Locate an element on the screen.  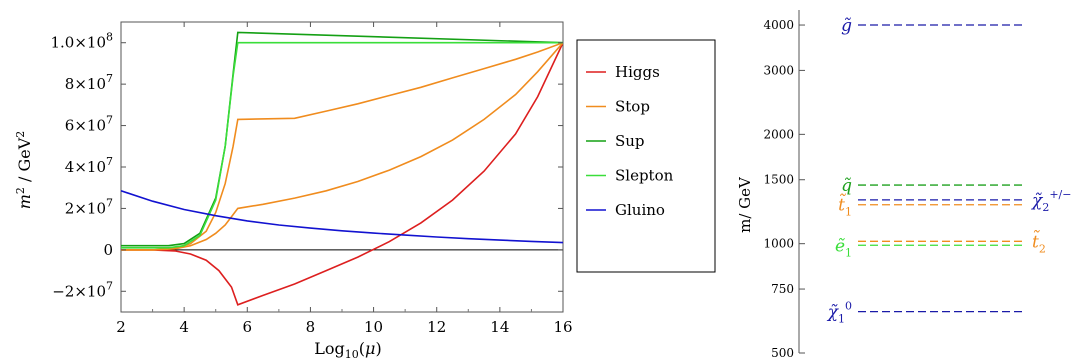
mass-level-label-0: g̃ is located at coordinates (846, 26).